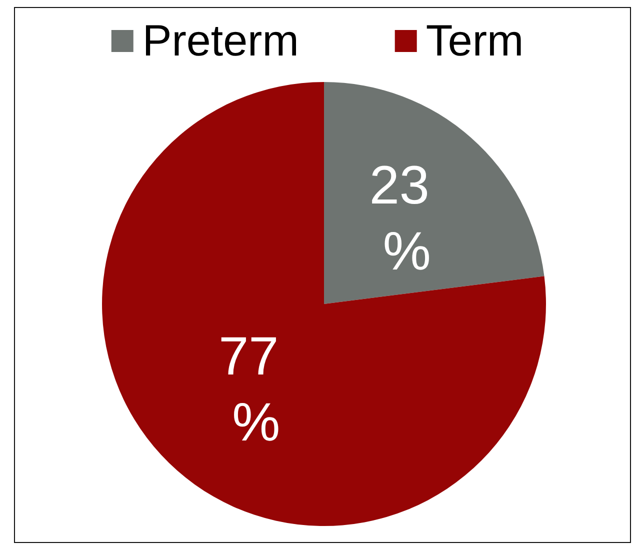  Describe the element at coordinates (248, 389) in the screenshot. I see `data-label: 77 %` at that location.